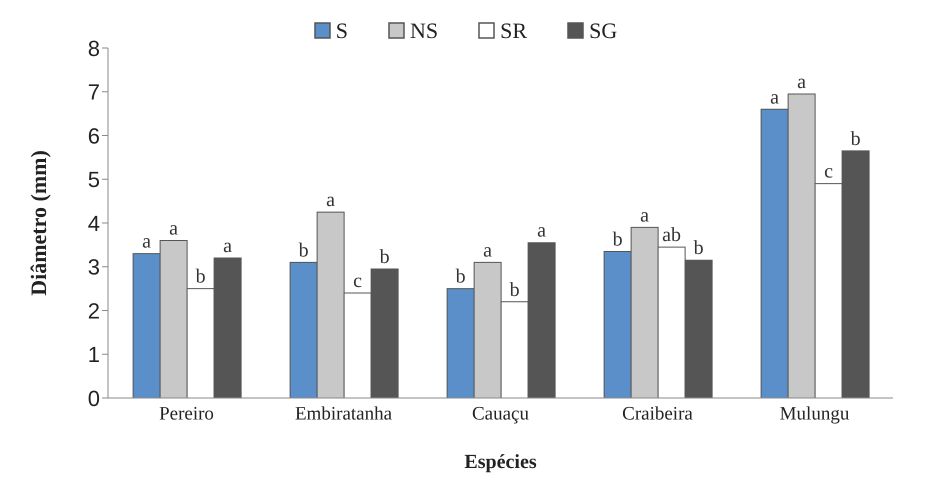  I want to click on x-tick-label: Pereiro, so click(186, 413).